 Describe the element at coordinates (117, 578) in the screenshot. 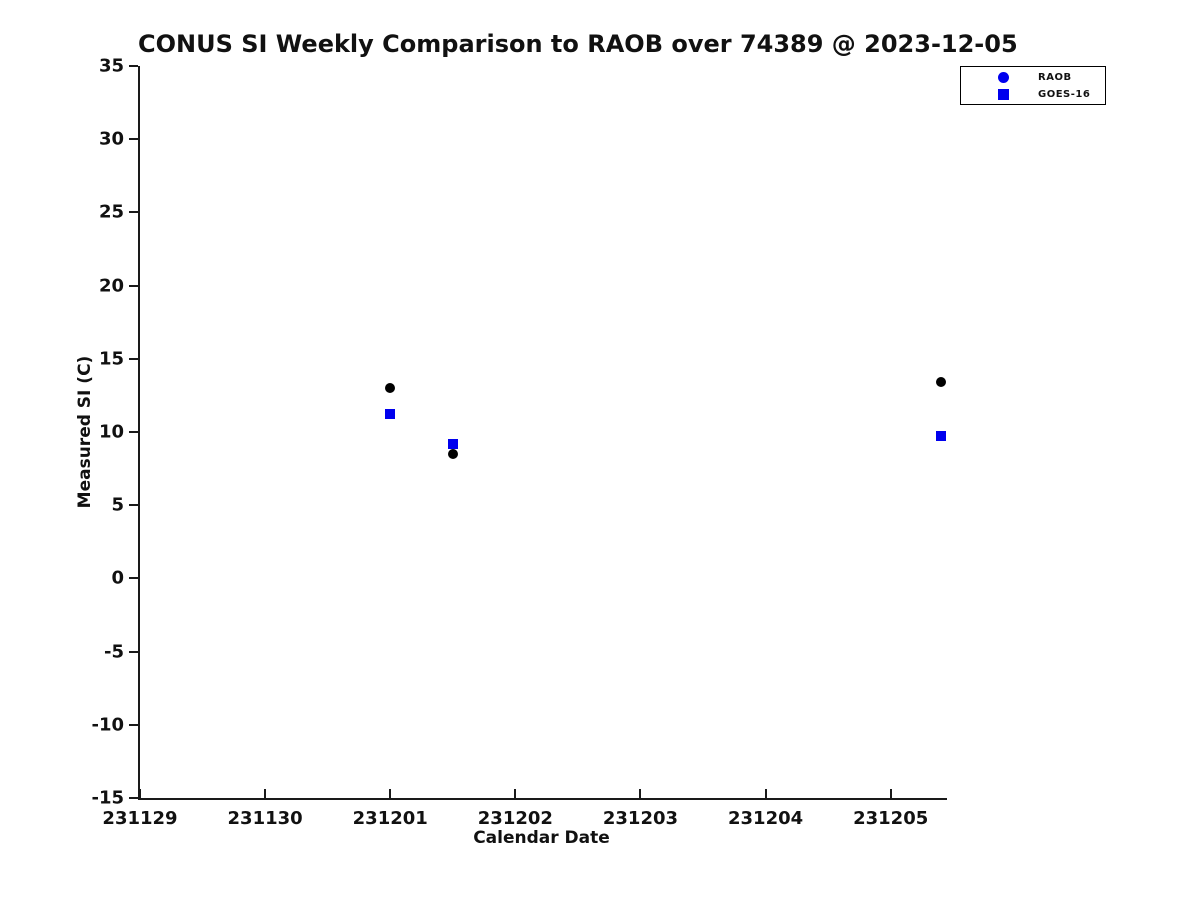

I see `y-tick-label: 0` at that location.